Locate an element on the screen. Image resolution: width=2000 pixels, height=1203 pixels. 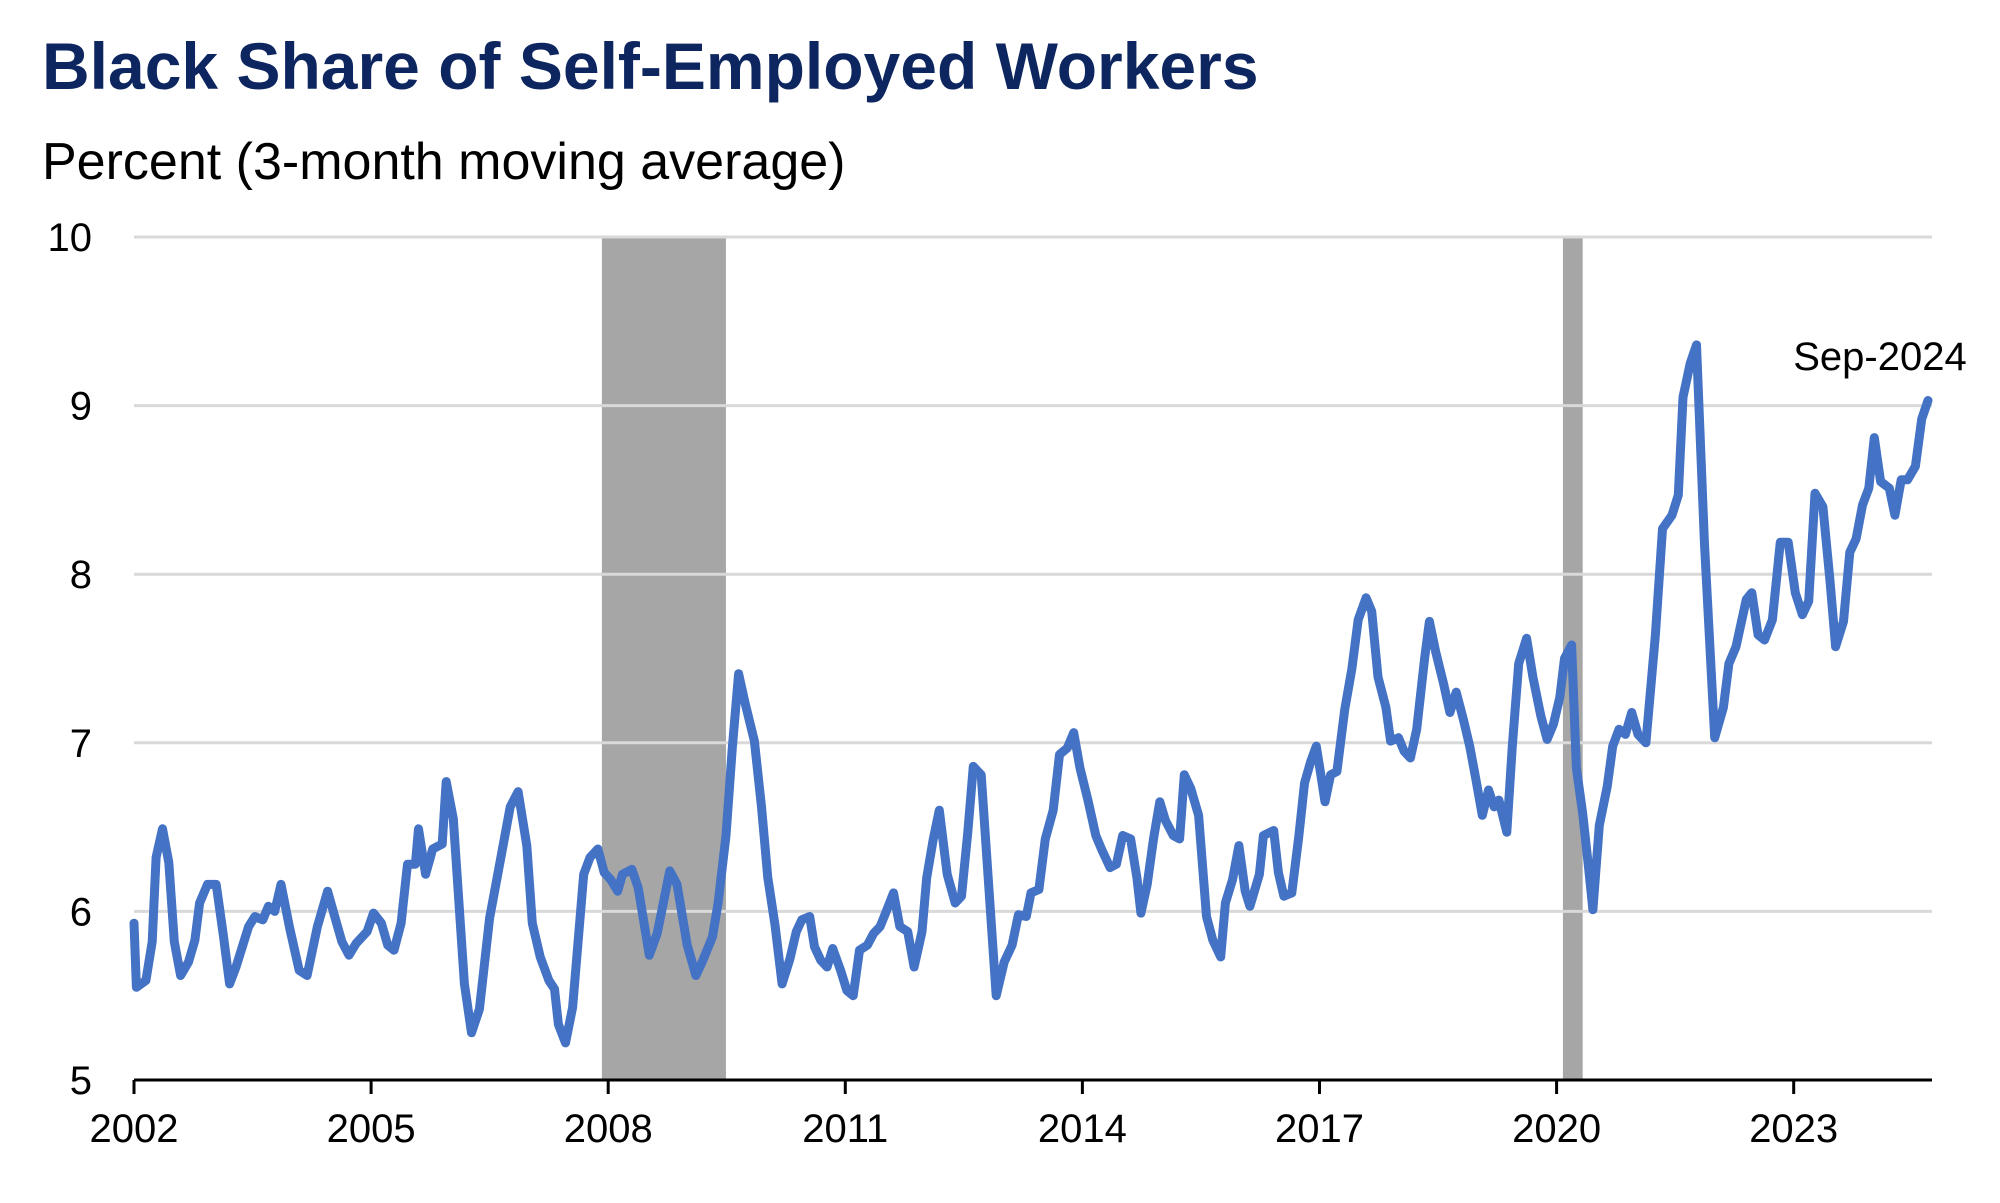
y-tick-label: 10 is located at coordinates (70, 238).